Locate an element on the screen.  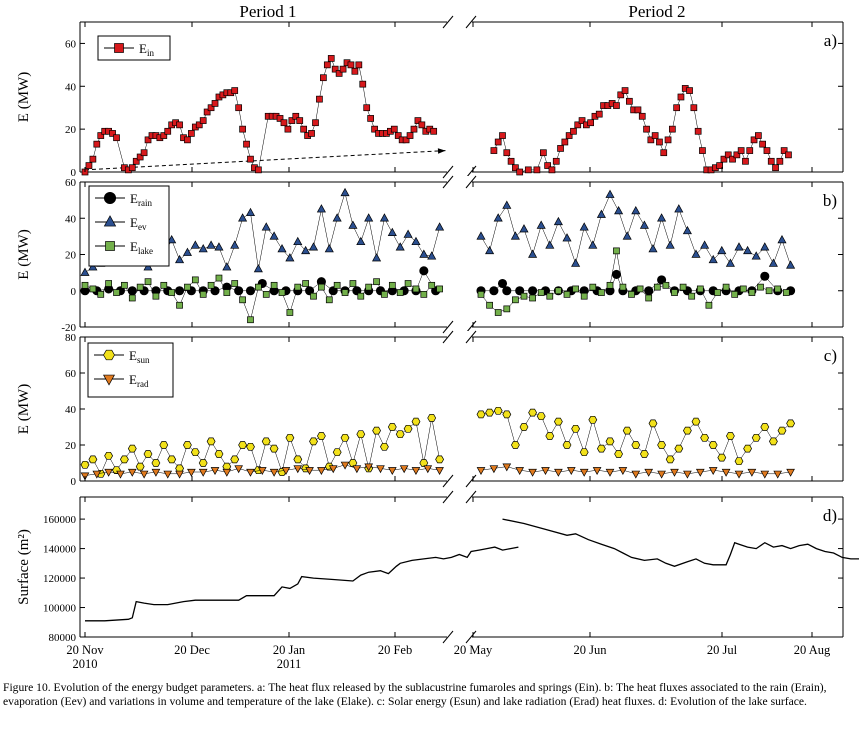
y-axis-label: E (MW) is located at coordinates (24, 254).